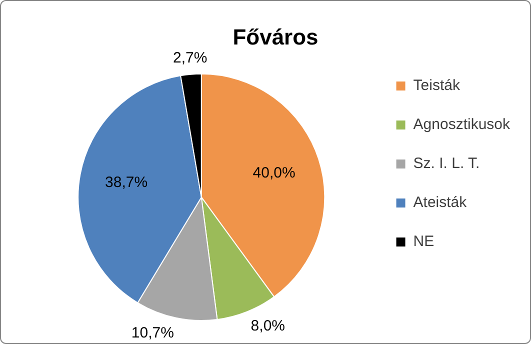 The width and height of the screenshot is (531, 344). Describe the element at coordinates (152, 333) in the screenshot. I see `data-label: 10,7%` at that location.